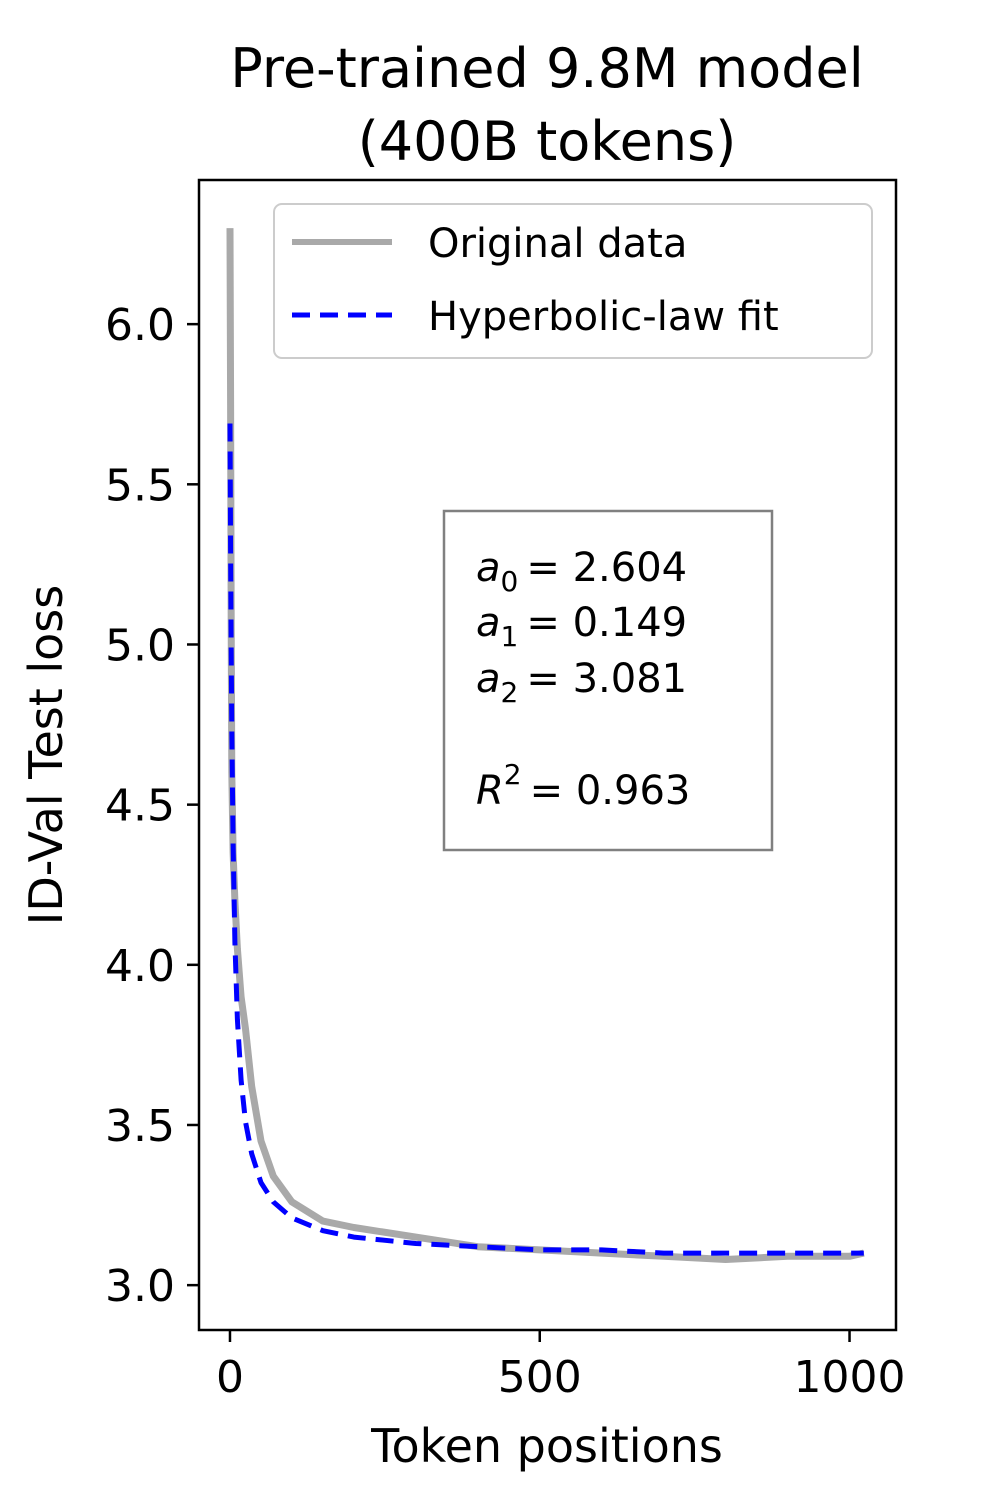  Describe the element at coordinates (488, 568) in the screenshot. I see `param-a0-symbol: a` at that location.